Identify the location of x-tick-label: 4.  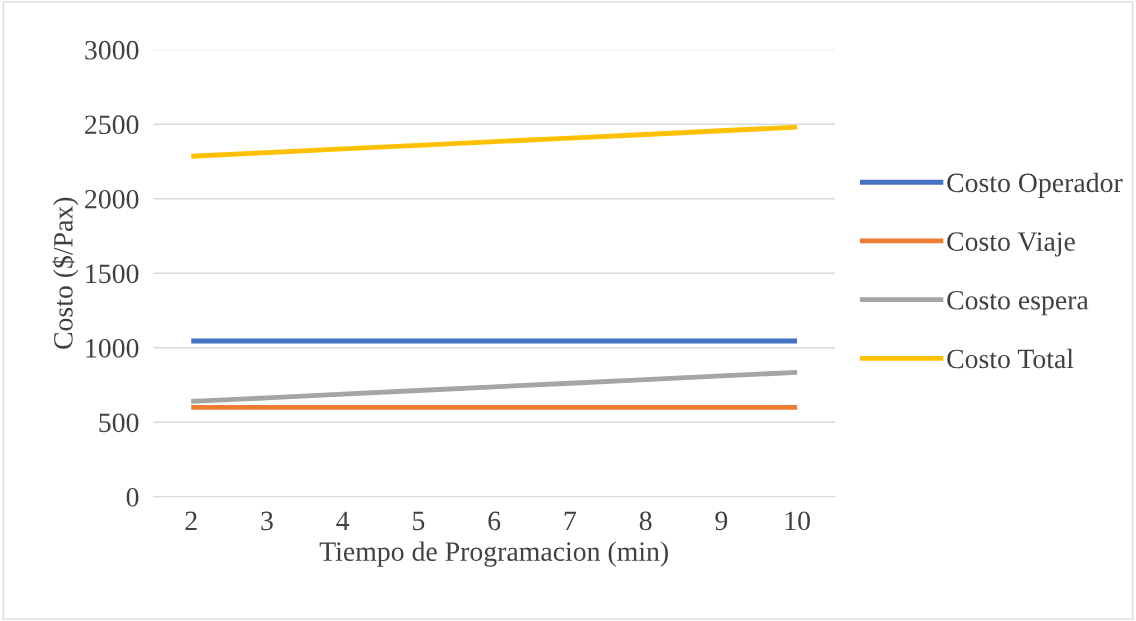
(343, 520).